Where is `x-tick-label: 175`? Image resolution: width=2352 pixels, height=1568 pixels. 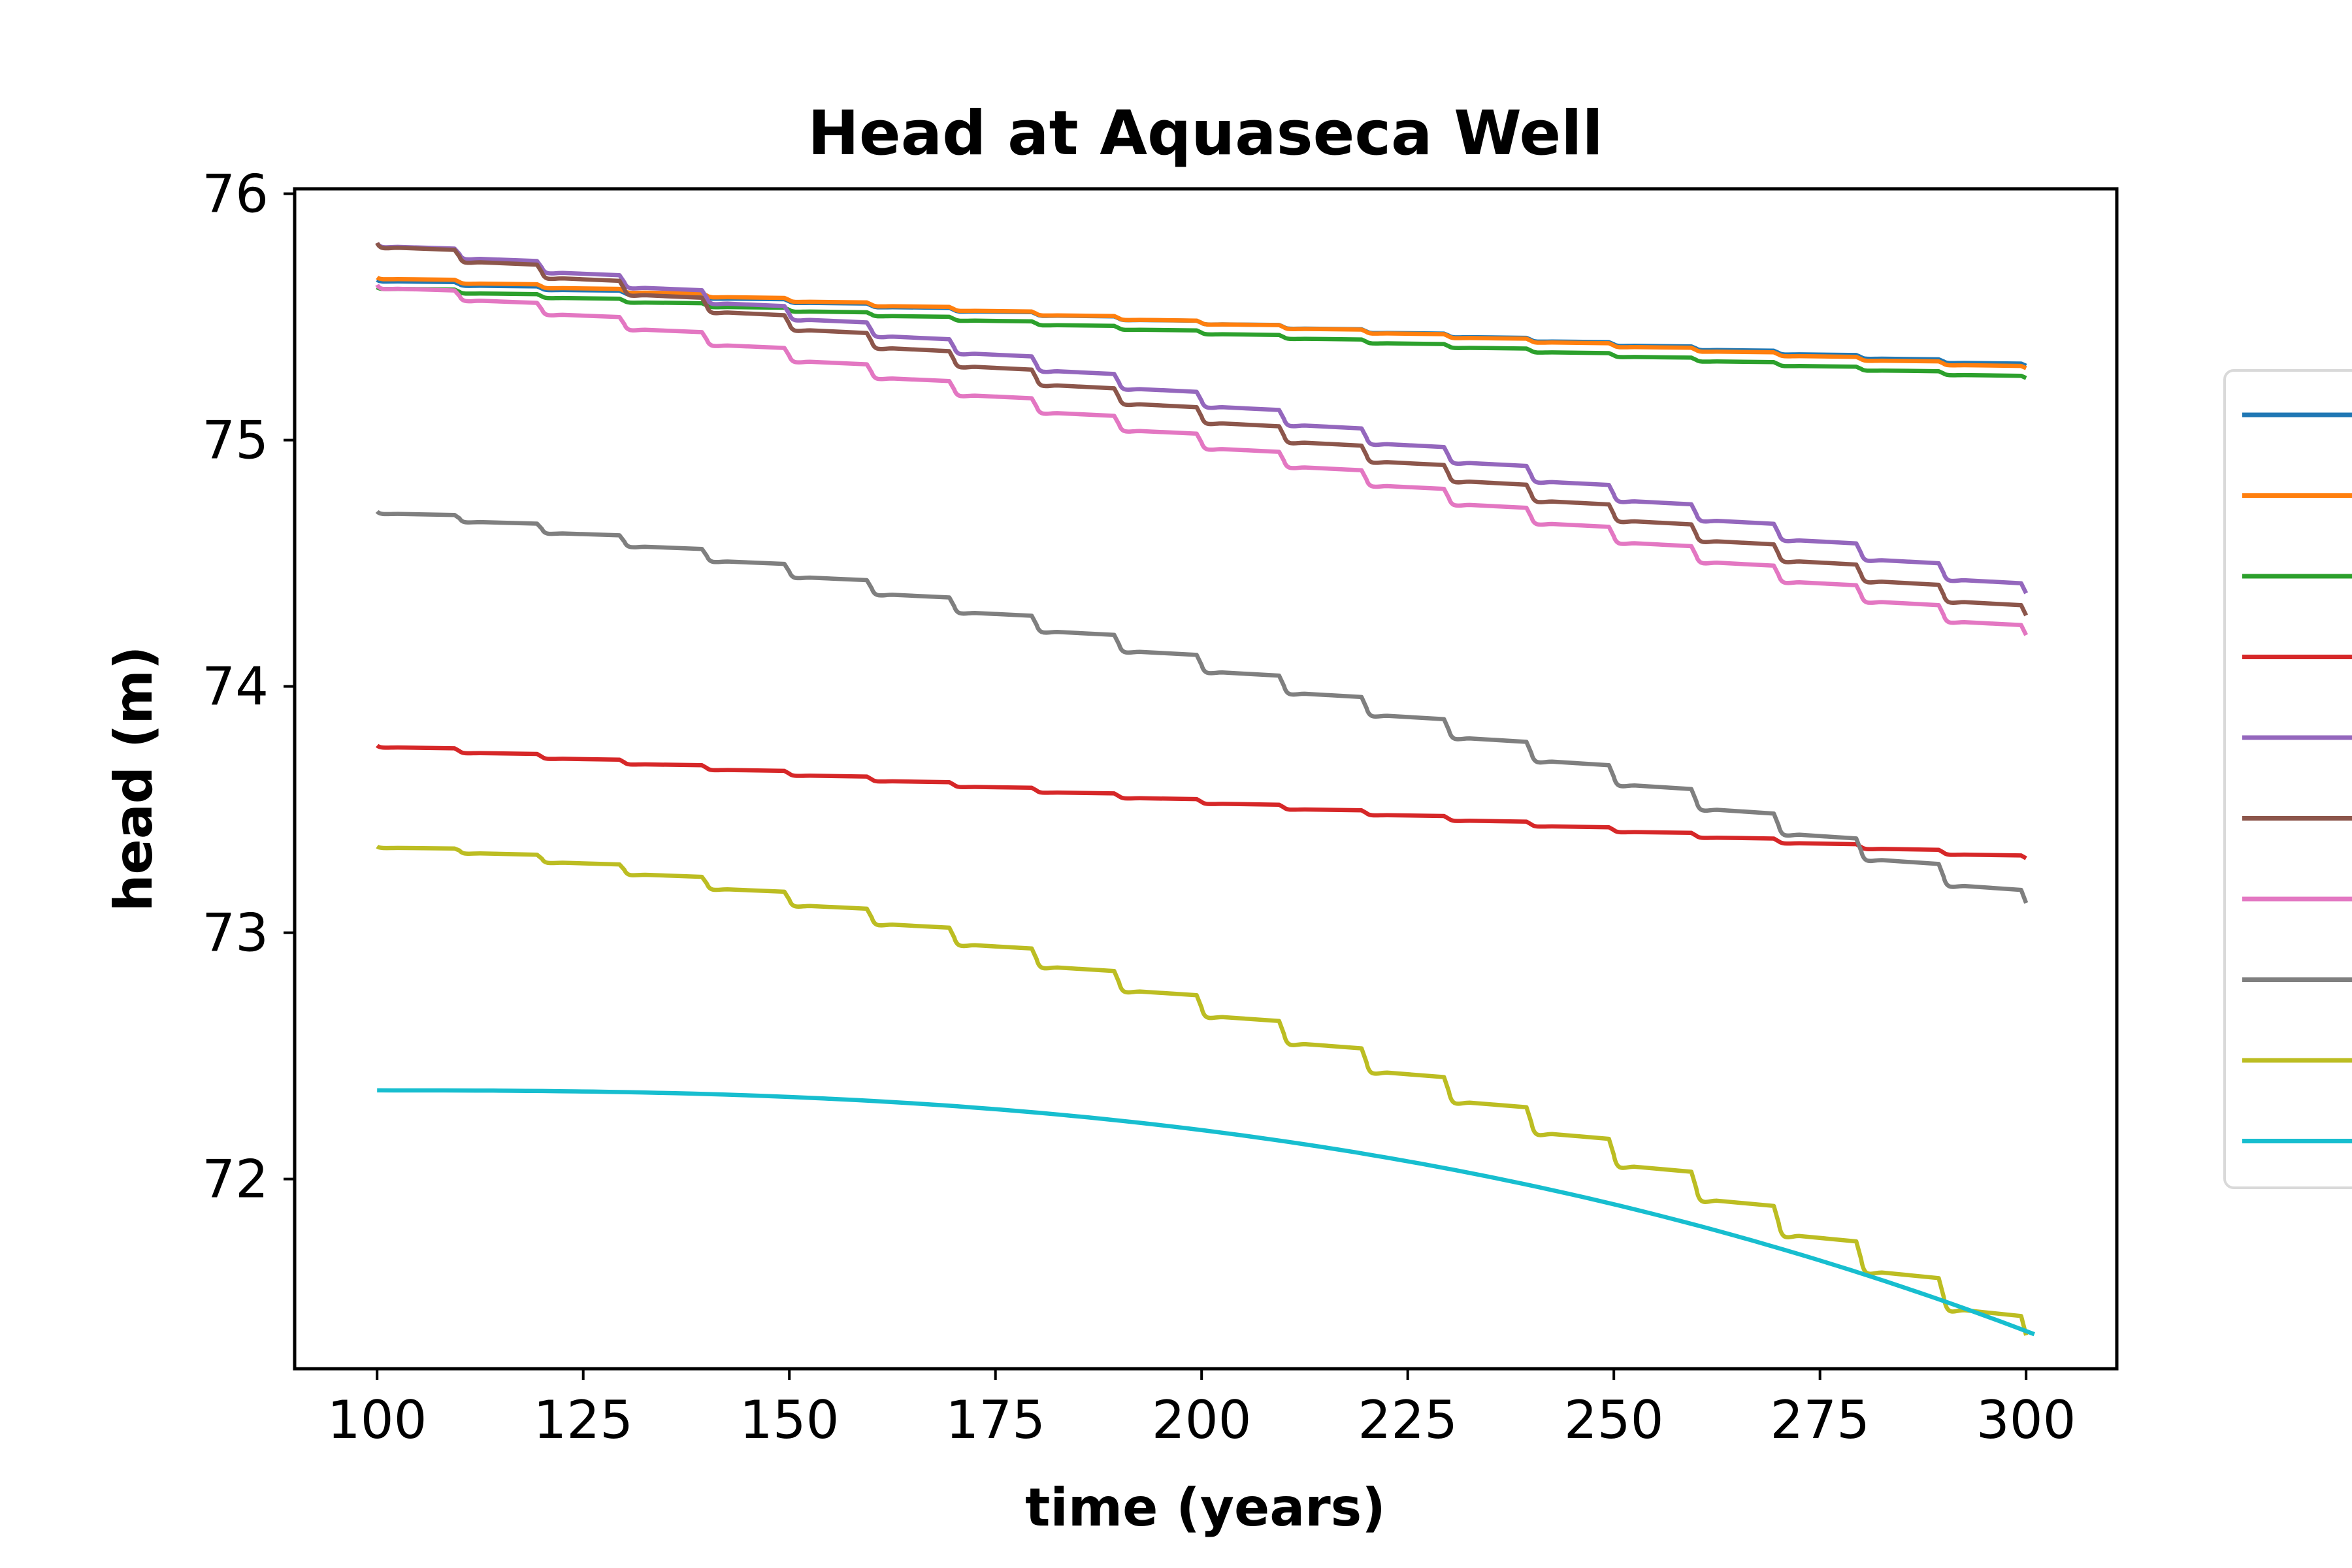
x-tick-label: 175 is located at coordinates (995, 1420).